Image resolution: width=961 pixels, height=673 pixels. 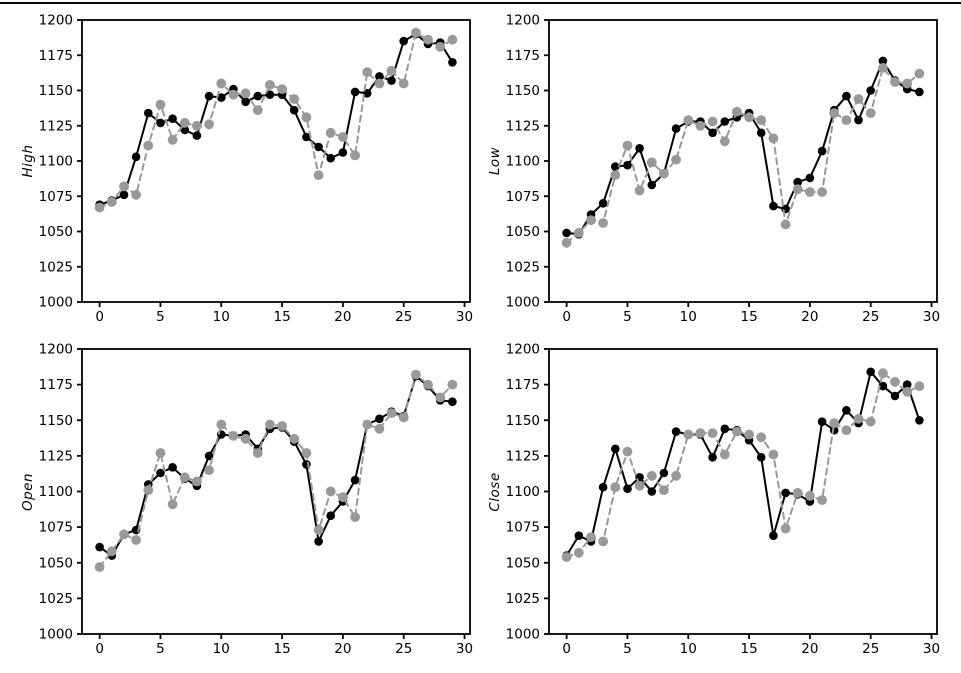 I want to click on open-ylabel: Open, so click(x=28, y=491).